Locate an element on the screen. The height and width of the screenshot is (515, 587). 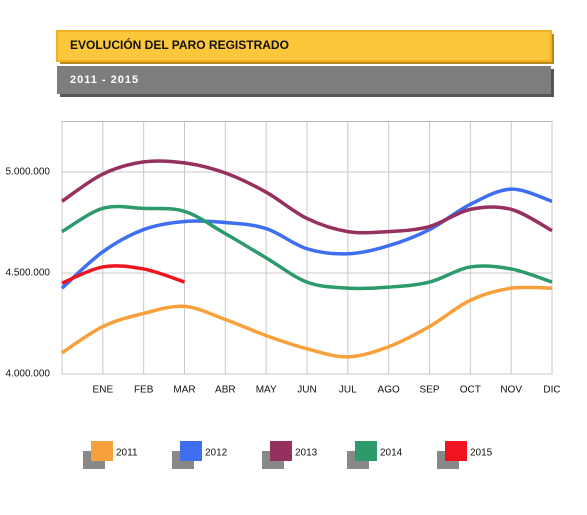
y-tick-label: 4.000.000 is located at coordinates (28, 374).